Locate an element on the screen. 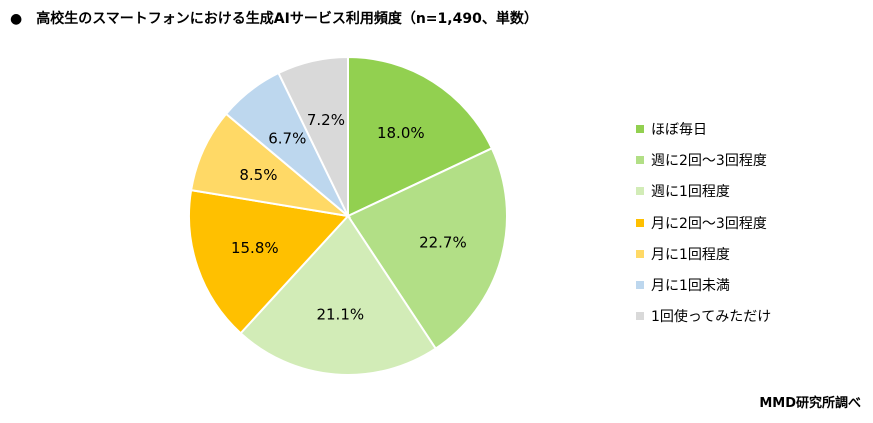 Image resolution: width=873 pixels, height=423 pixels. legend-label: 週に1回程度 is located at coordinates (690, 192).